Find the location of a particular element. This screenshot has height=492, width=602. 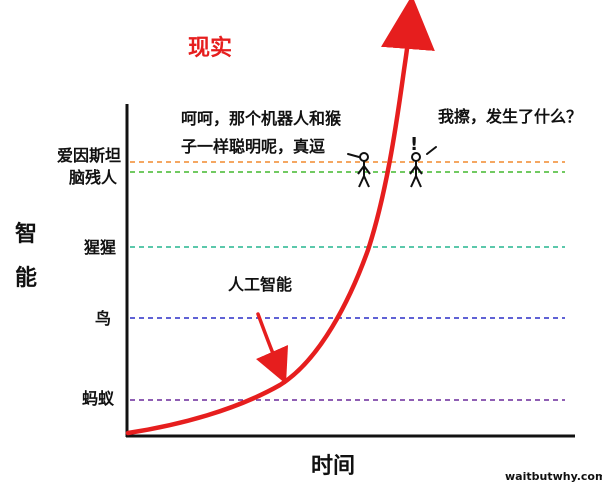

y-axis-label-top: 智 is located at coordinates (26, 234).